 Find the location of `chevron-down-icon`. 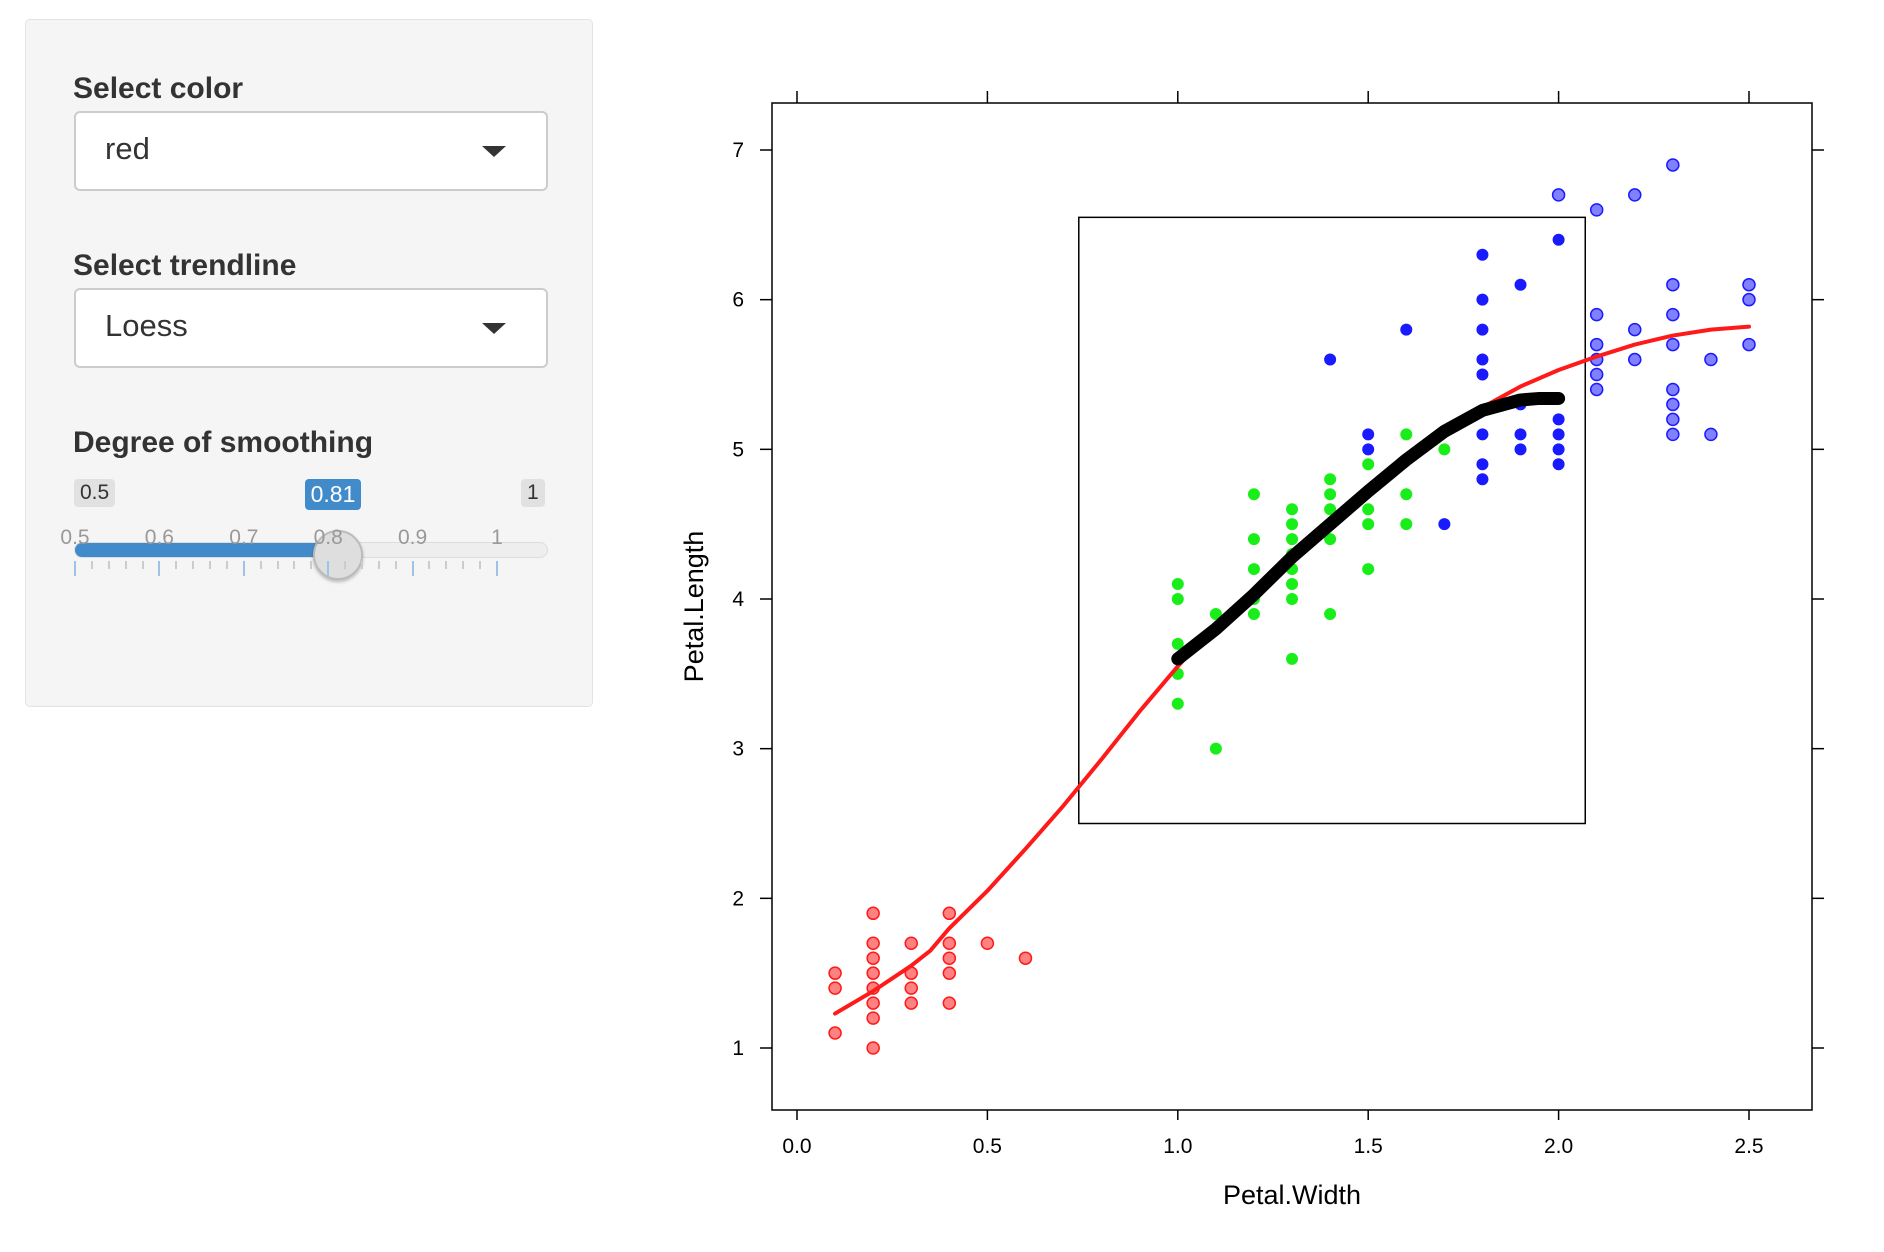

chevron-down-icon is located at coordinates (494, 328).